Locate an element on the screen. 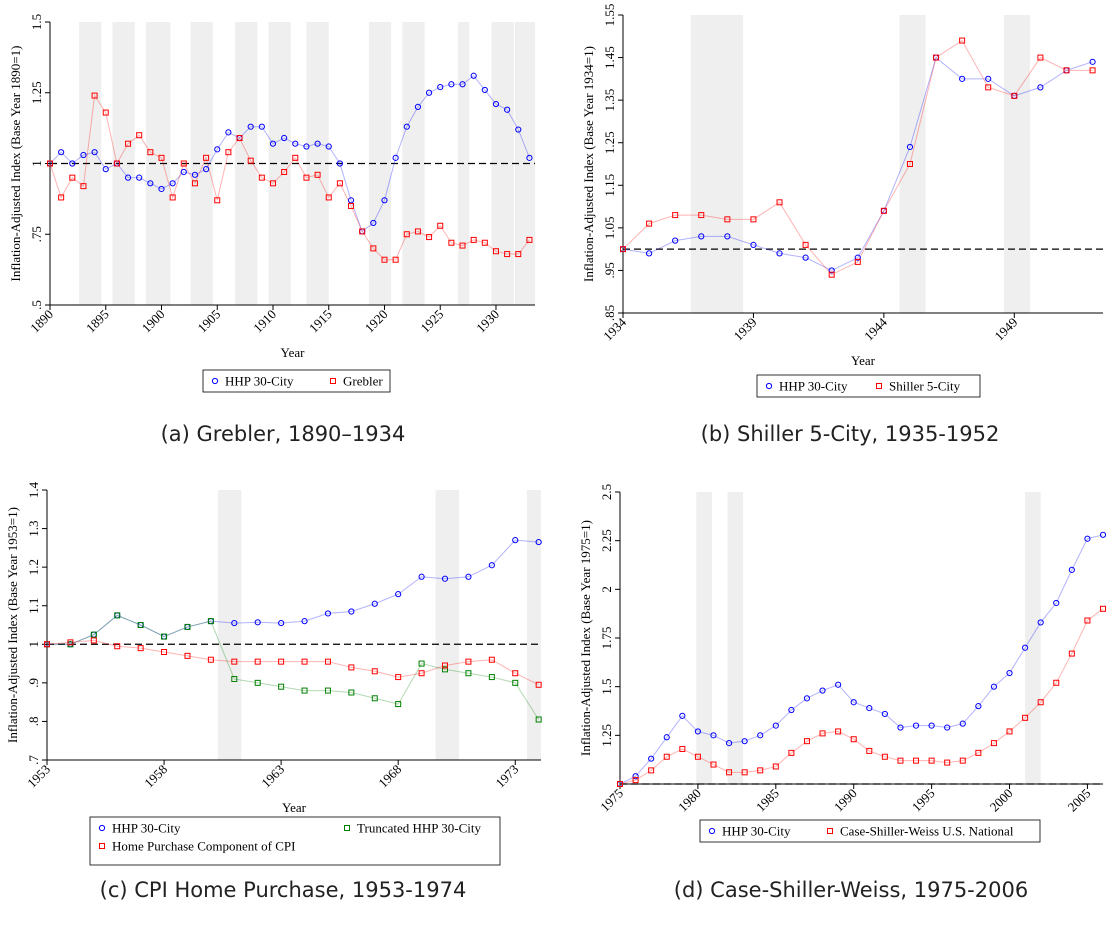 This screenshot has width=1106, height=932. x-tick-label: 1939 is located at coordinates (745, 329).